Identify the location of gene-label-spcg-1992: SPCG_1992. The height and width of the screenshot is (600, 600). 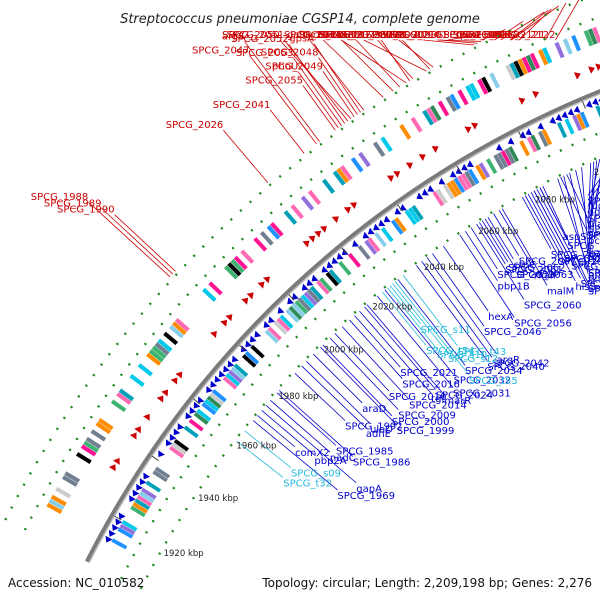
(374, 427).